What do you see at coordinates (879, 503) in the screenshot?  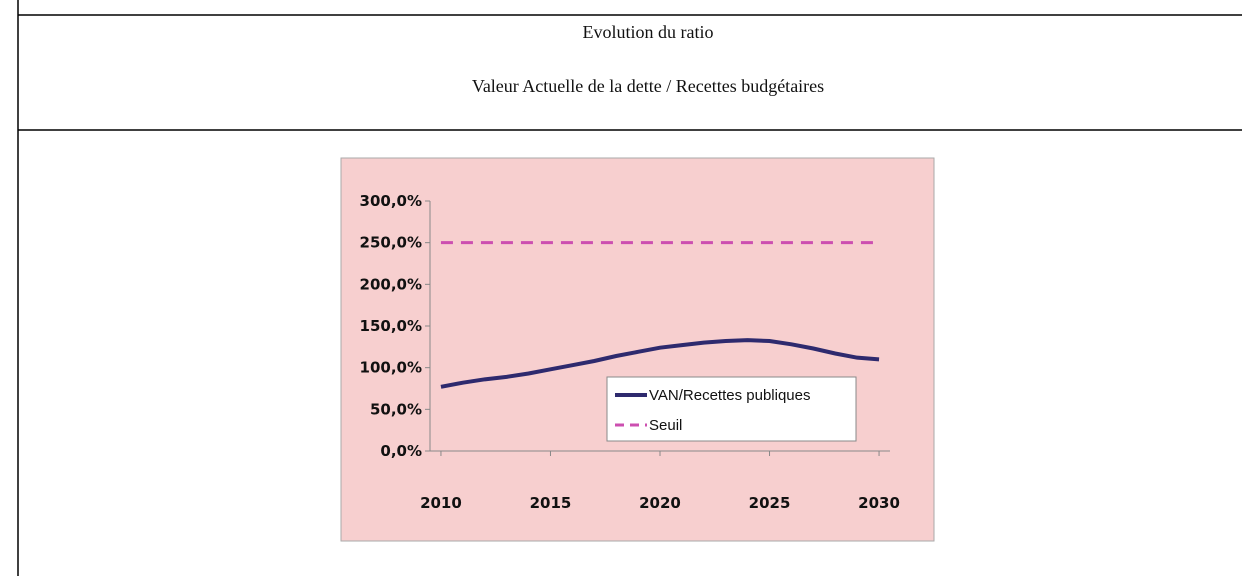 I see `x-tick-label: 2030` at bounding box center [879, 503].